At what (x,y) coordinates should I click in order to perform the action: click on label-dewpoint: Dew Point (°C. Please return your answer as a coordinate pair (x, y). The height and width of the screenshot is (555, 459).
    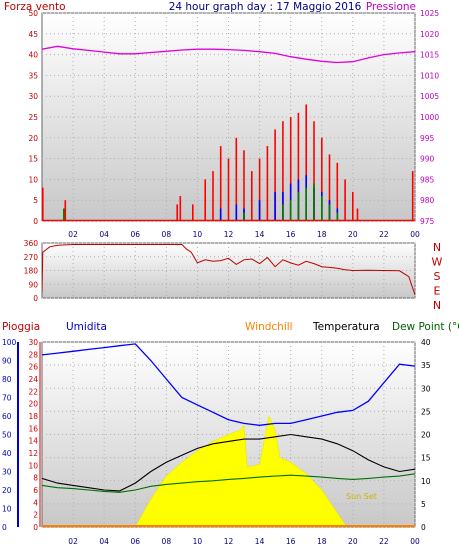
    Looking at the image, I should click on (425, 327).